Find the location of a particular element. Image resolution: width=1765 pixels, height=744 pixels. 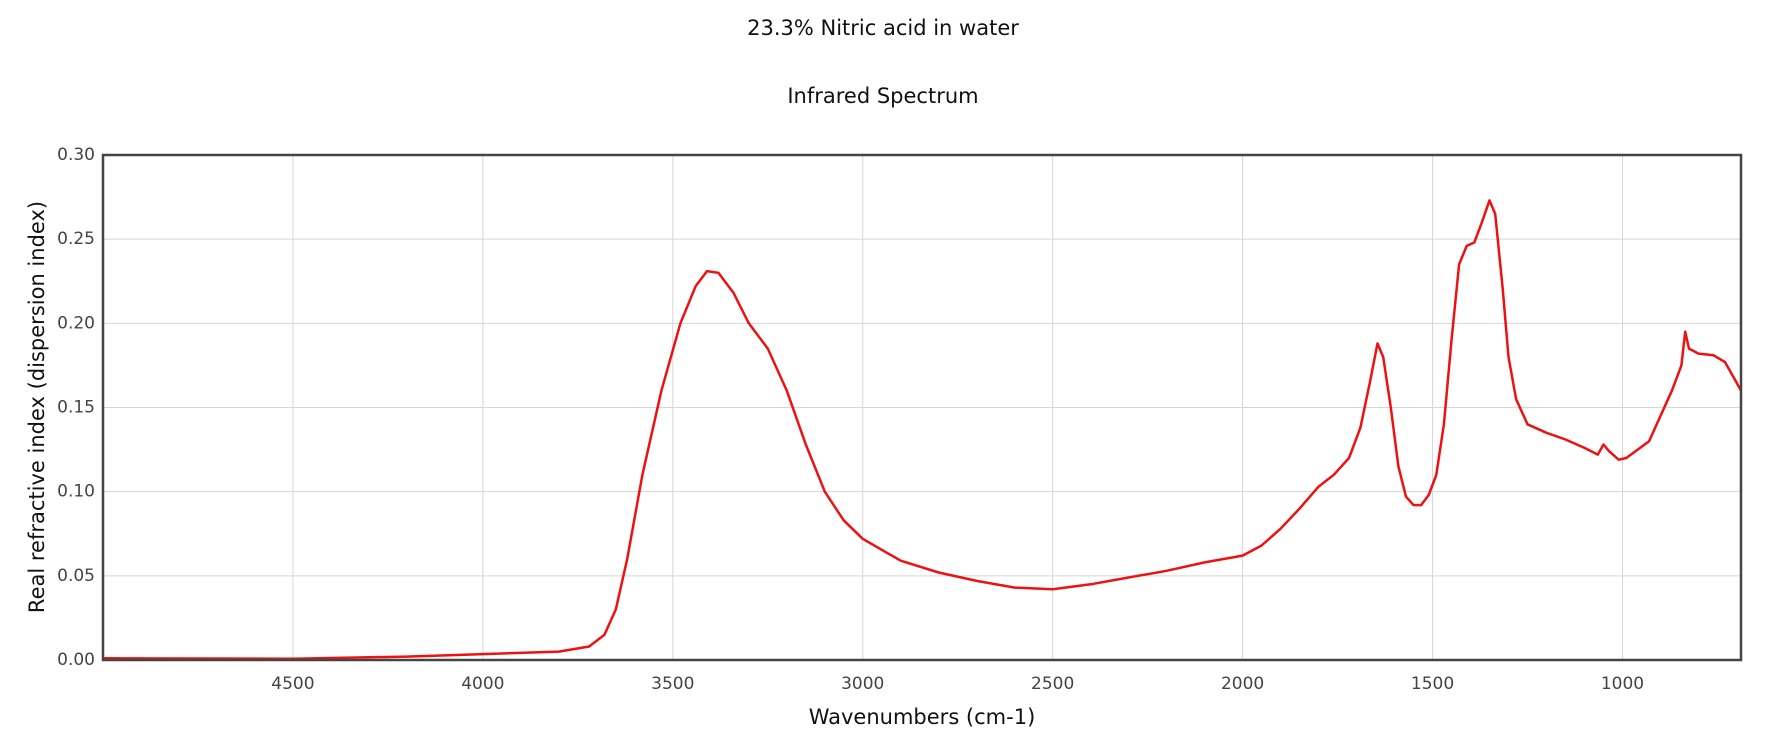

y-tick-label: 0.20 is located at coordinates (76, 323).